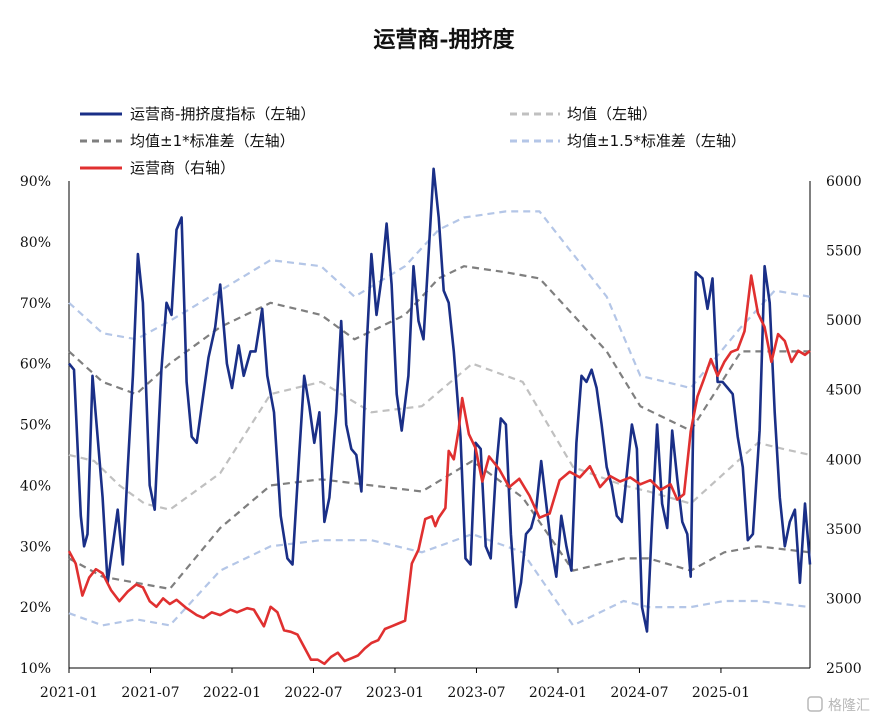 Image resolution: width=888 pixels, height=722 pixels. I want to click on x-tick-label: 2022-01, so click(232, 693).